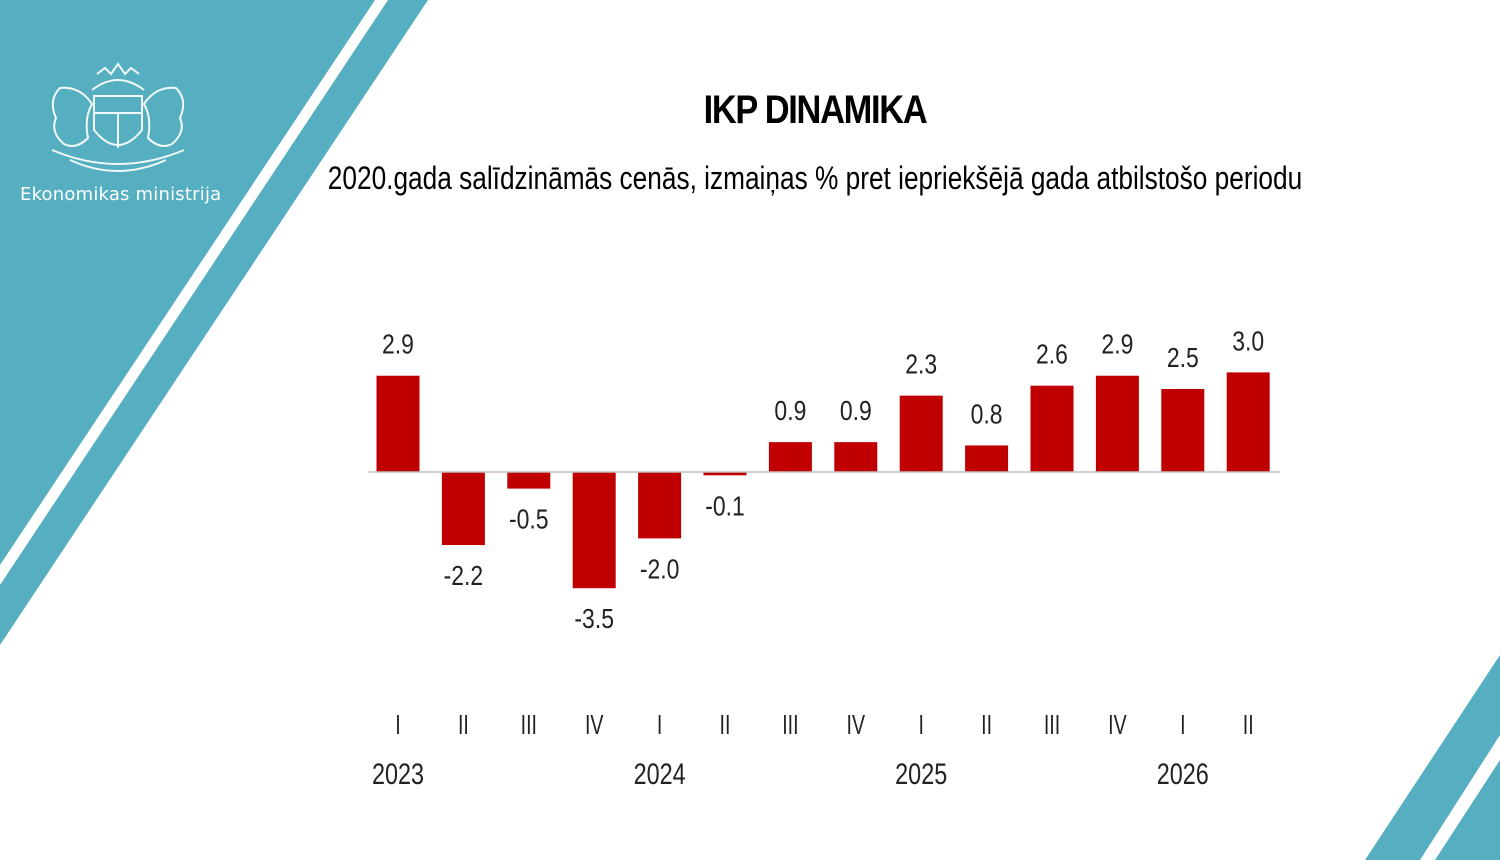 The image size is (1500, 860). Describe the element at coordinates (529, 520) in the screenshot. I see `value-label: -0.5` at that location.